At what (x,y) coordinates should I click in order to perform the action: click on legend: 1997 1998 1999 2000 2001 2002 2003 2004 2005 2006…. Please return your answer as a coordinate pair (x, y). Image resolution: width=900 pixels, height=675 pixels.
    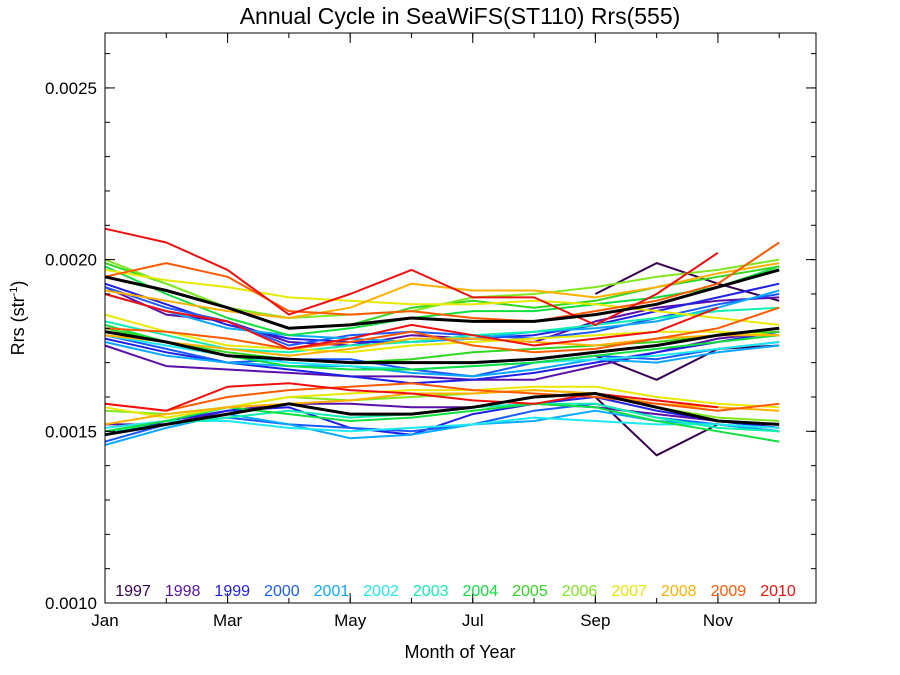
    Looking at the image, I should click on (455, 591).